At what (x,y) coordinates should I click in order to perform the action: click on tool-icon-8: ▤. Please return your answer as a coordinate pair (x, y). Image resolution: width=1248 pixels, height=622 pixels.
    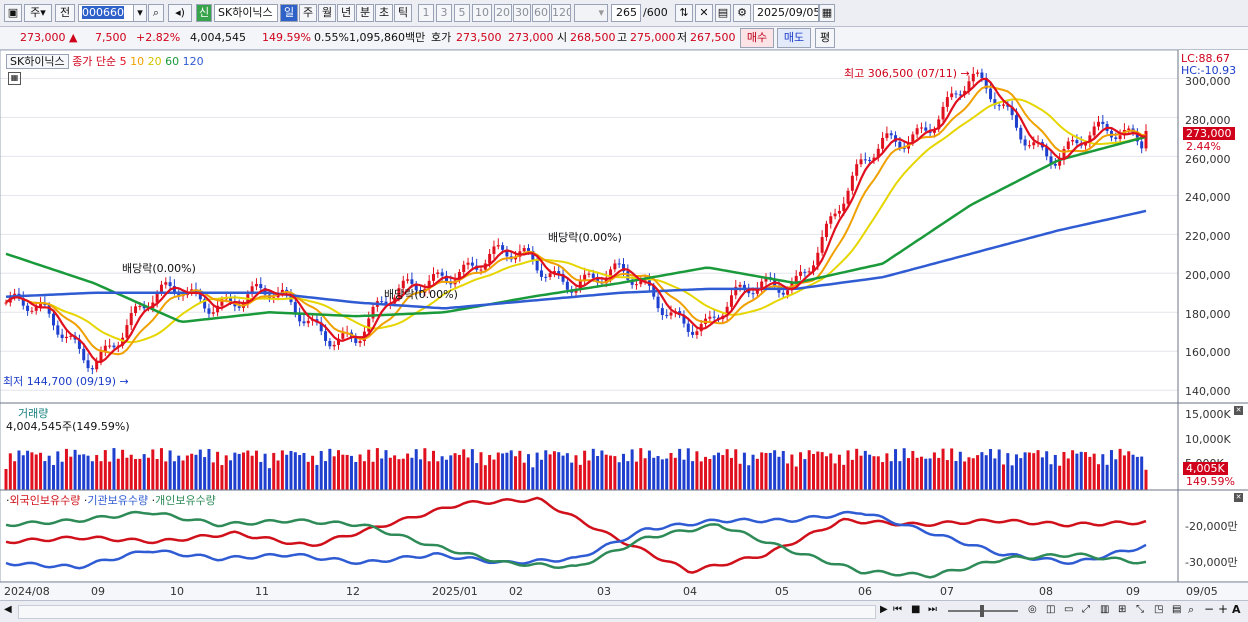
    Looking at the image, I should click on (1177, 609).